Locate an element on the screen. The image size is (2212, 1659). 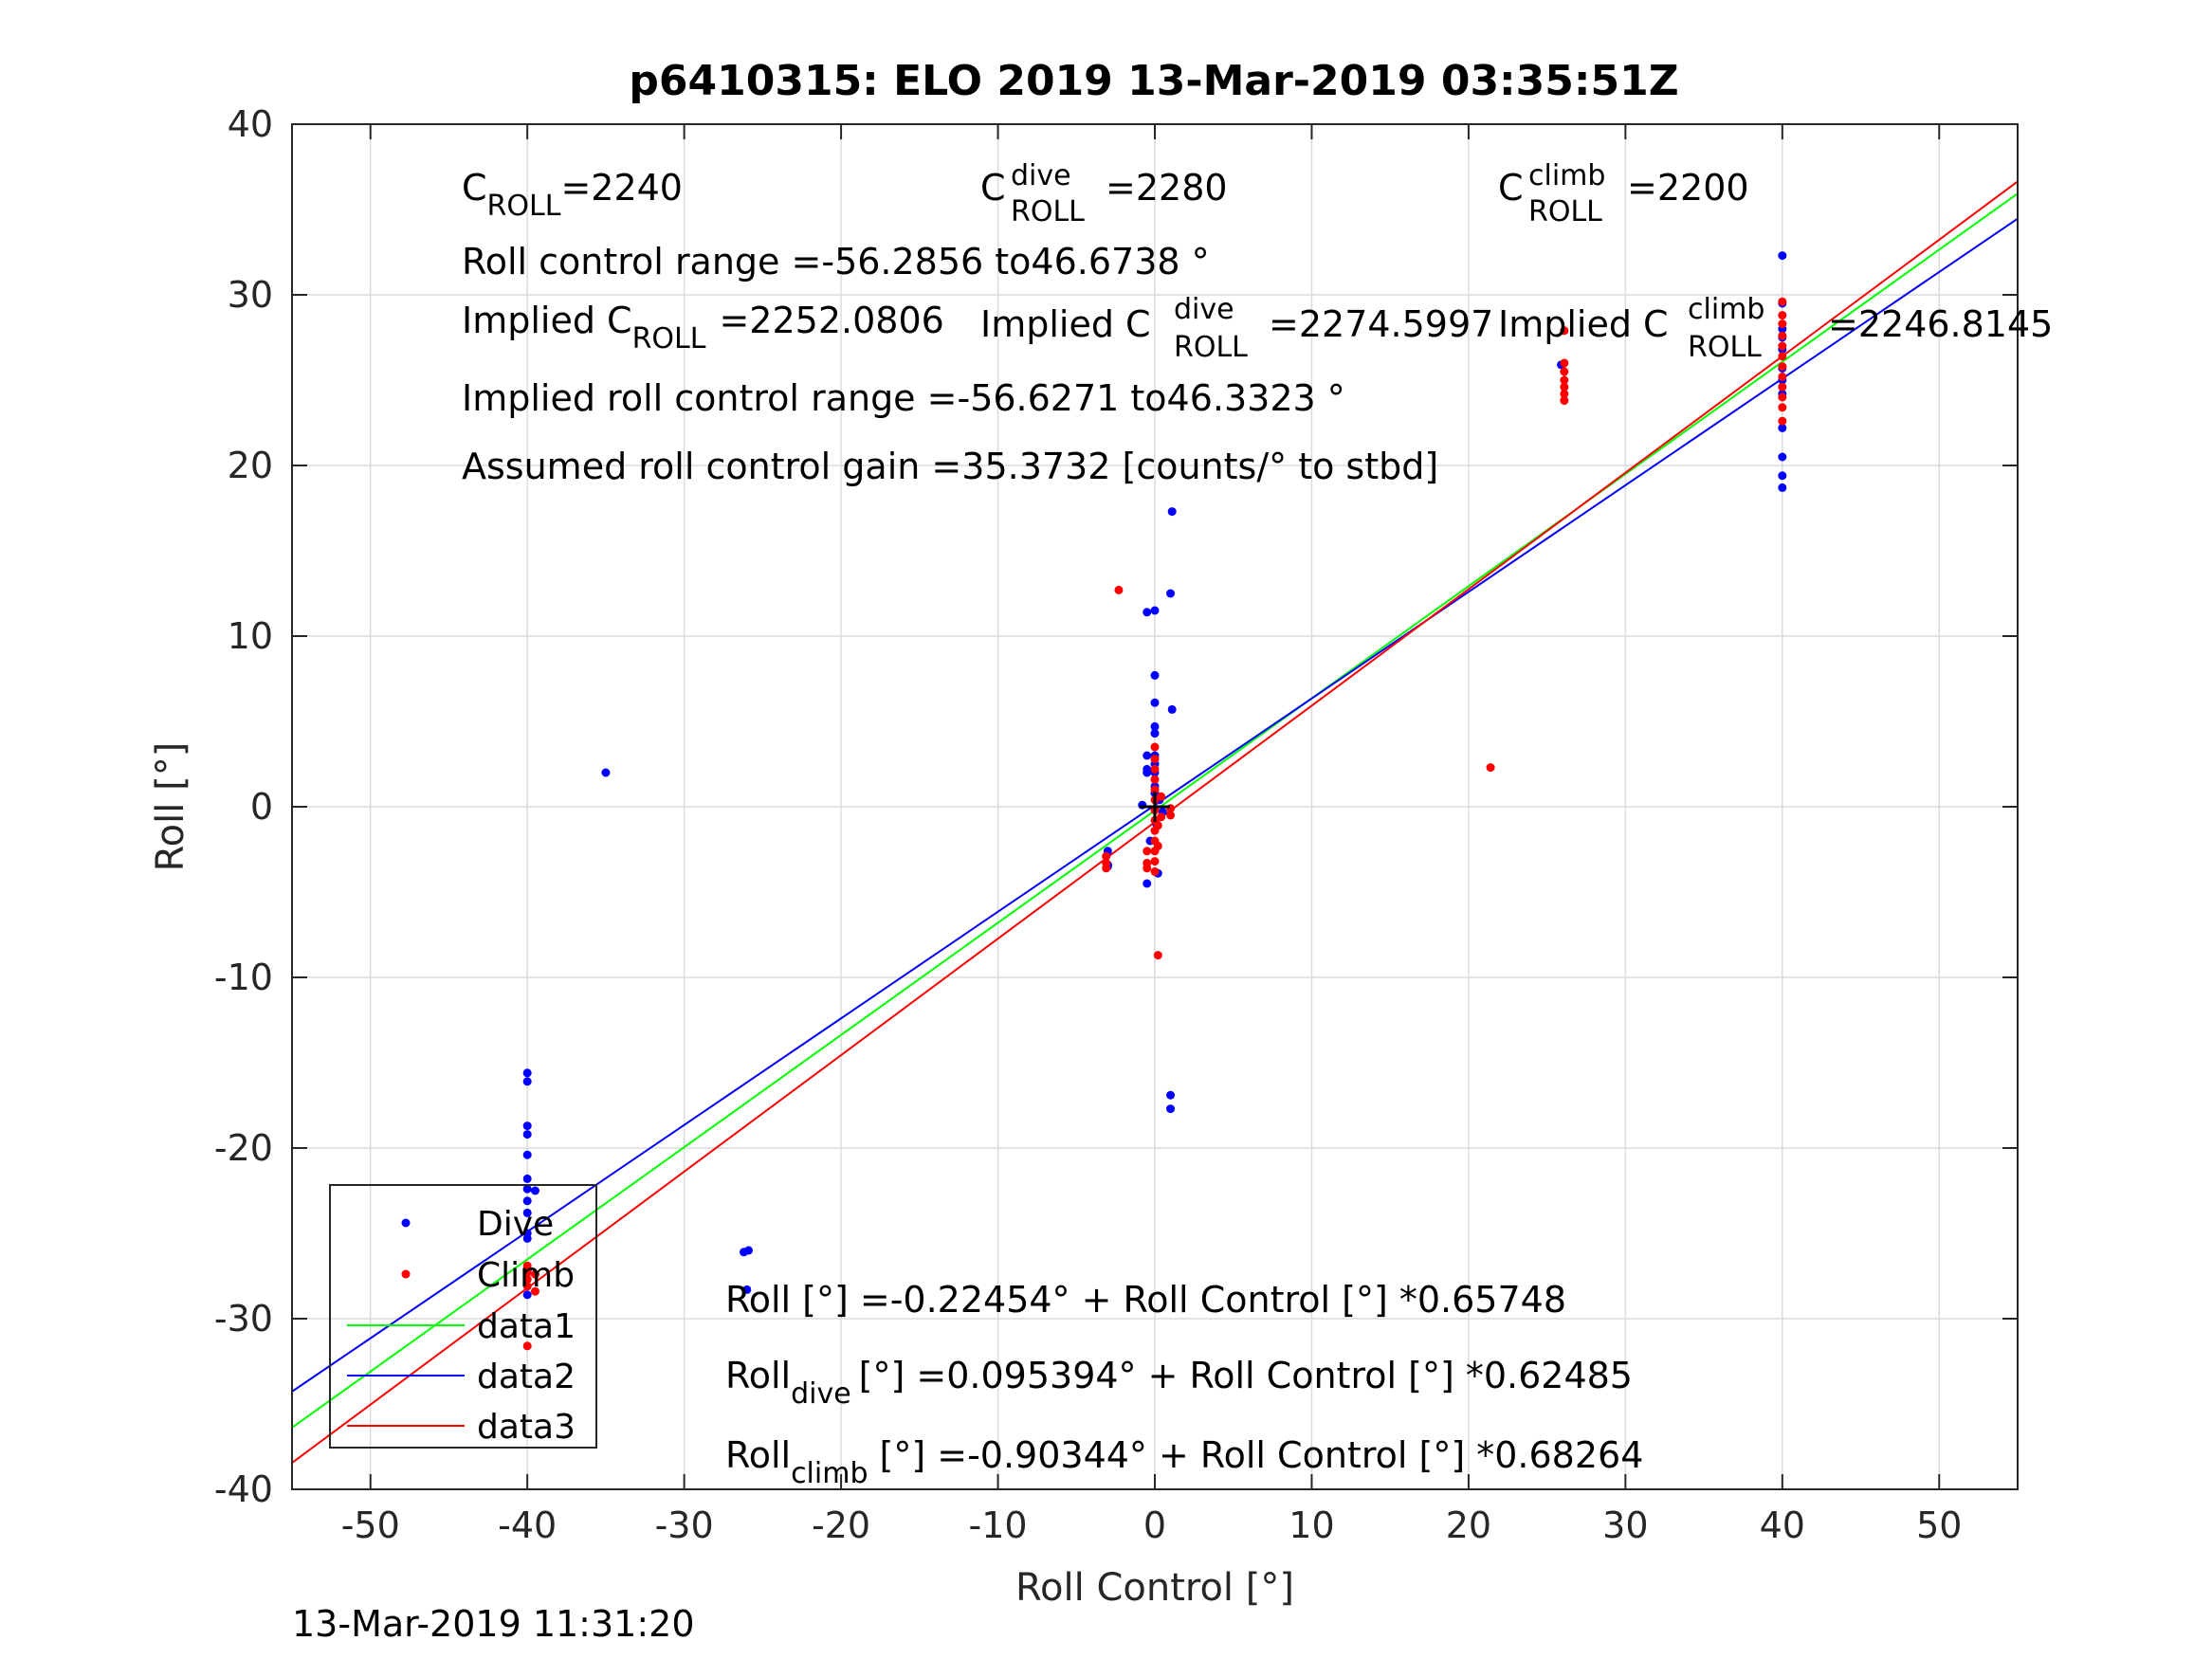
y-tick-label: 40 is located at coordinates (250, 124).